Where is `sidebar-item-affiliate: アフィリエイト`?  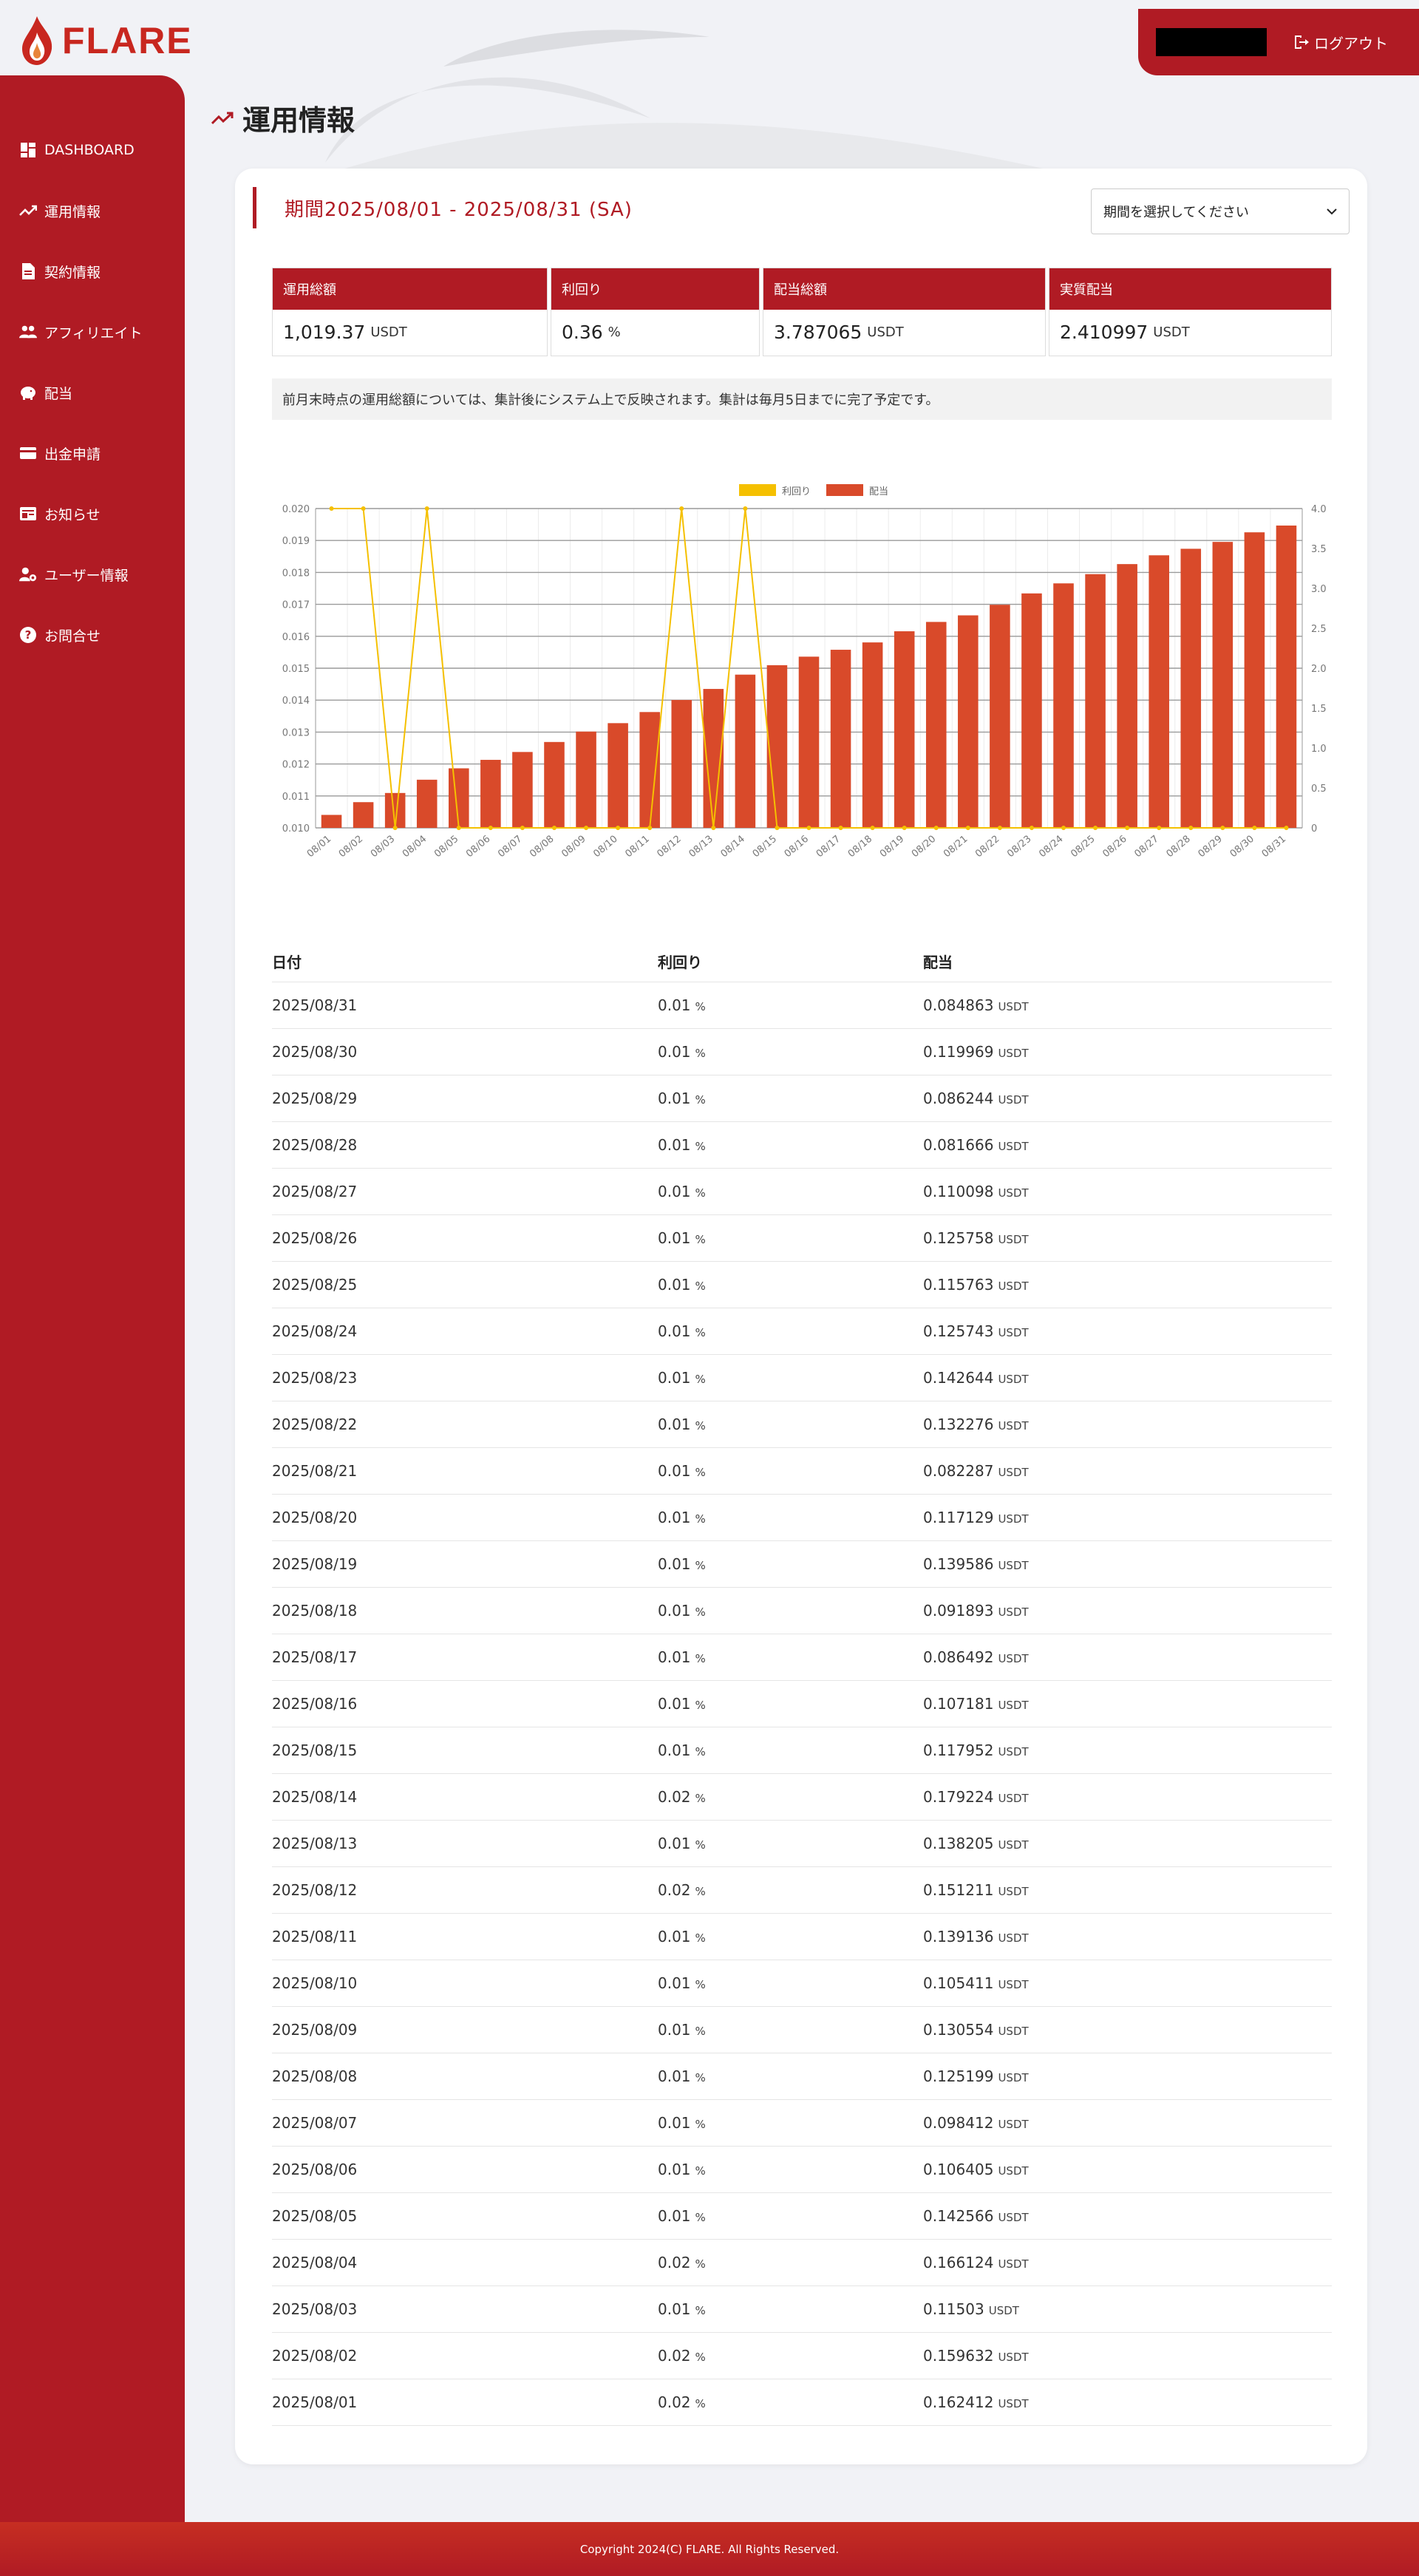
sidebar-item-affiliate: アフィリエイト is located at coordinates (92, 332).